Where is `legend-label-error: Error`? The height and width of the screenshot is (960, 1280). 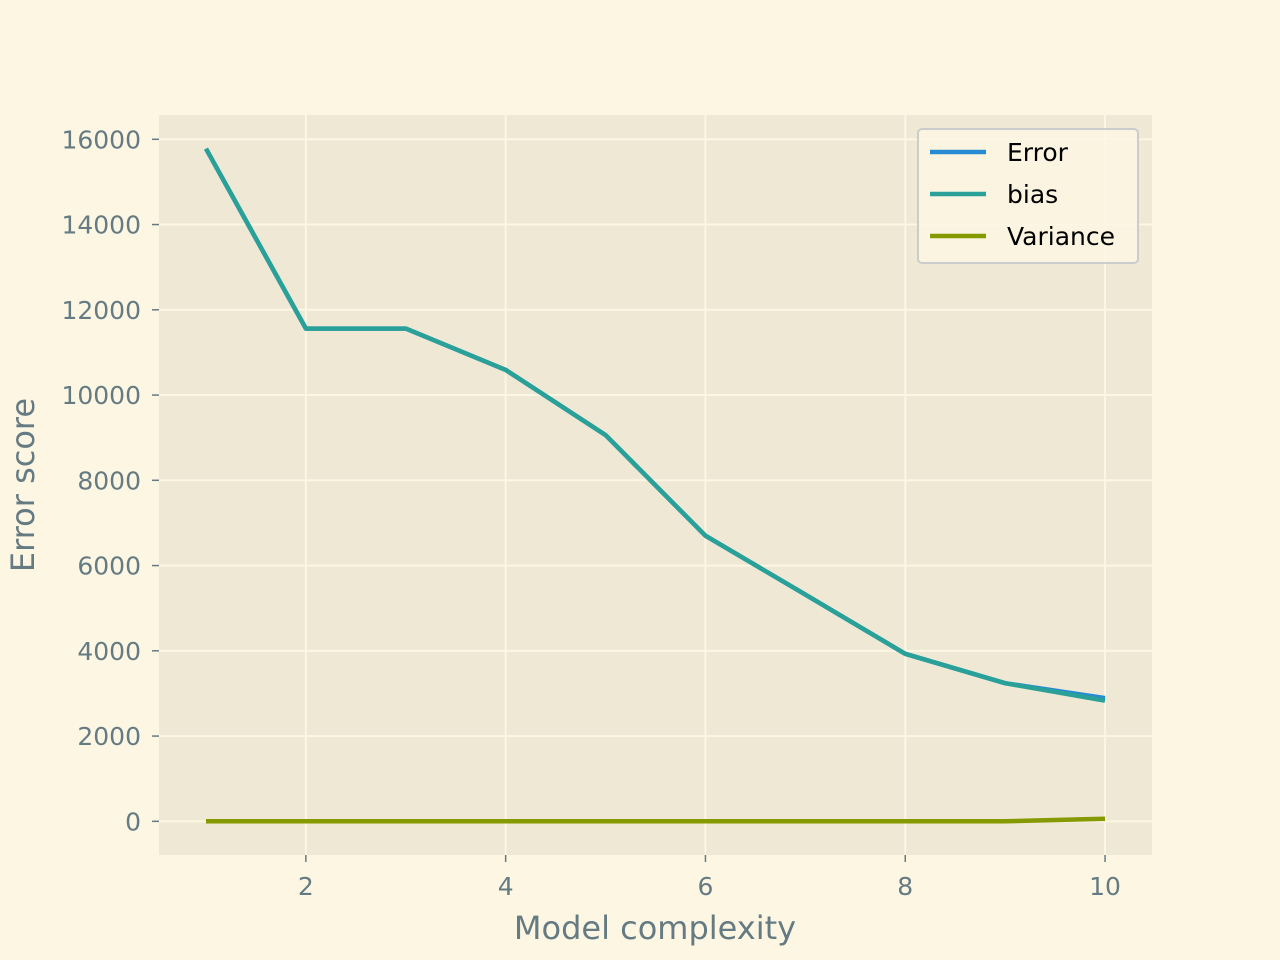 legend-label-error: Error is located at coordinates (1038, 152).